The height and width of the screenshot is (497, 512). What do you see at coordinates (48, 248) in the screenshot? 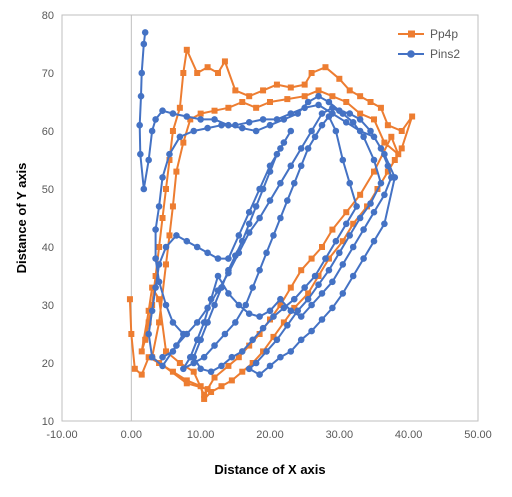
I see `y-tick-label: 40` at bounding box center [48, 248].